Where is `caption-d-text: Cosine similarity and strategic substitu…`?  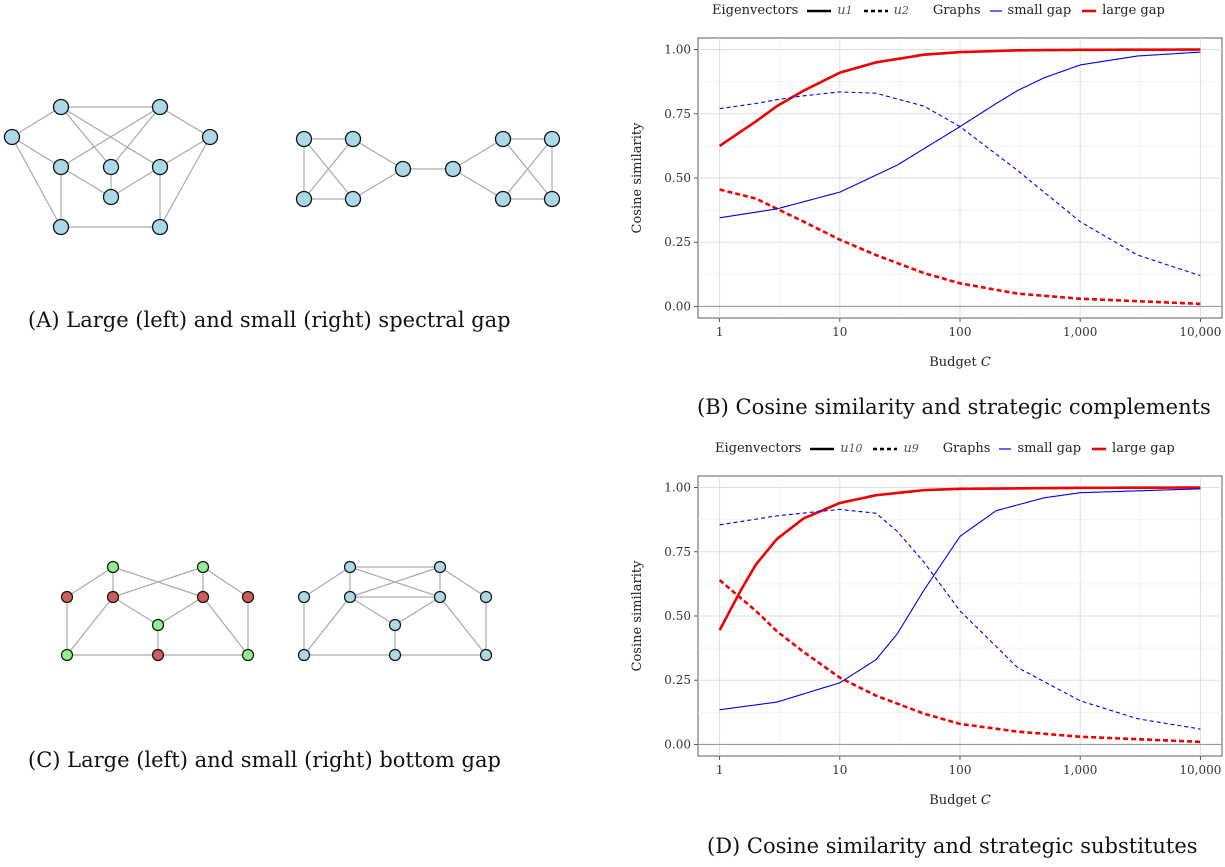
caption-d-text: Cosine similarity and strategic substitu… is located at coordinates (972, 846).